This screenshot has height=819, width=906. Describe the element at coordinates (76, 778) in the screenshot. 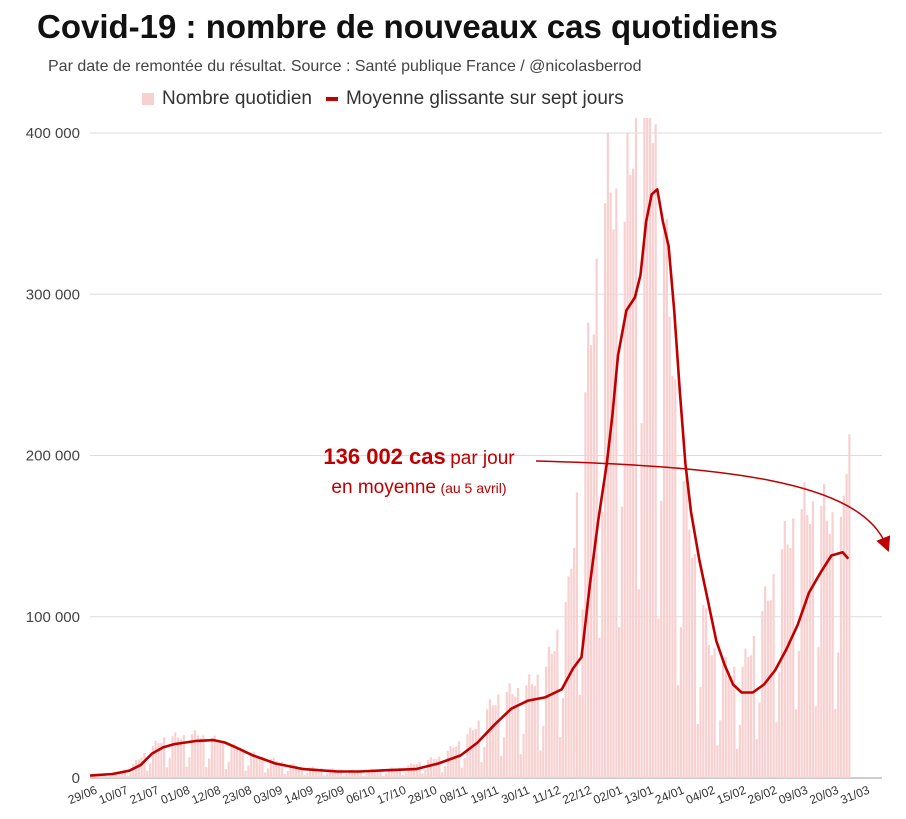

I see `y-tick-label: 0` at that location.